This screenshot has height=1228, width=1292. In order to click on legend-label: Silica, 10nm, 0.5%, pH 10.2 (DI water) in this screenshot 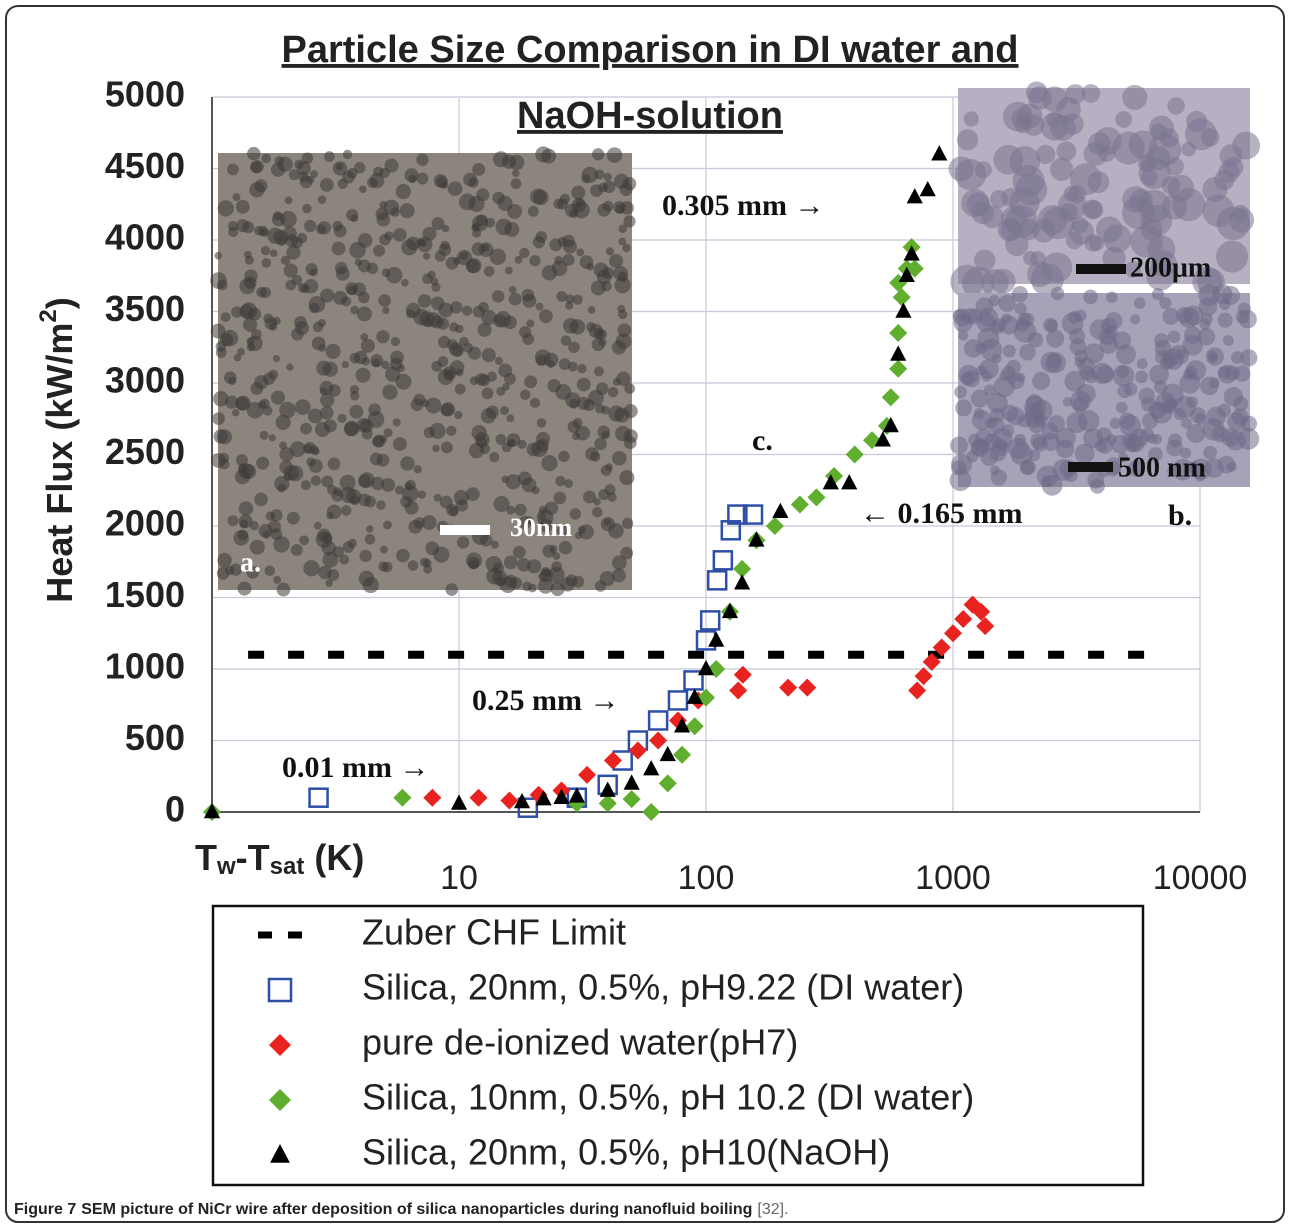, I will do `click(668, 1097)`.